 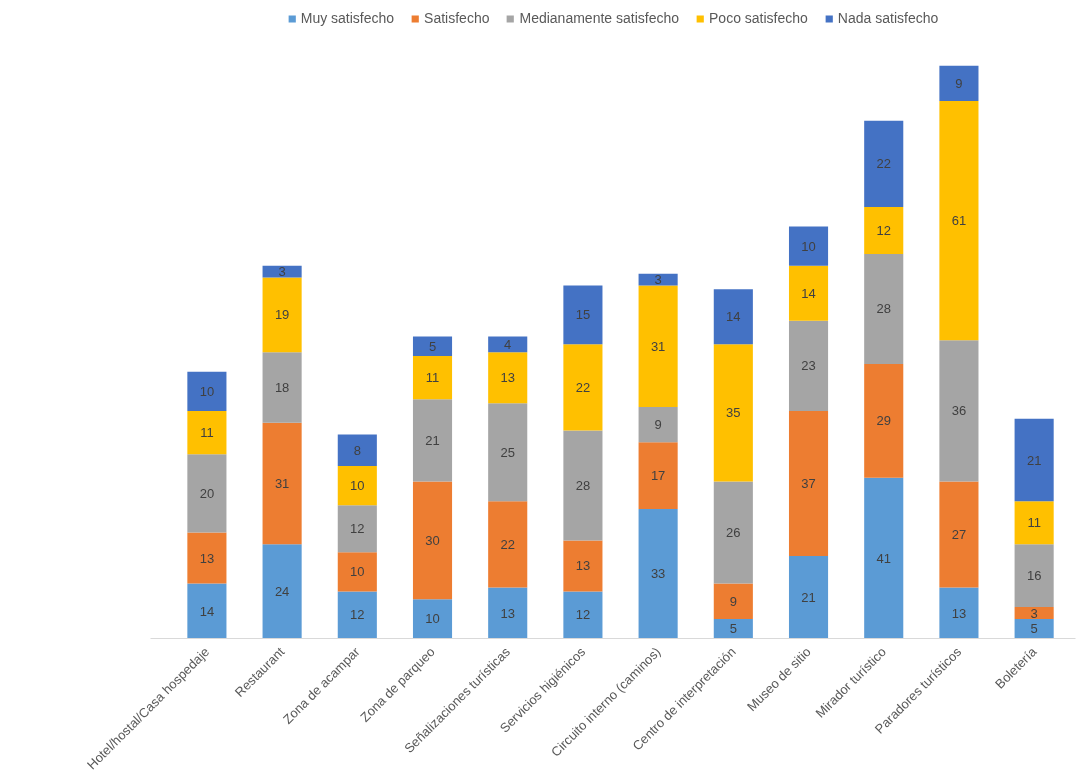 What do you see at coordinates (888, 18) in the screenshot?
I see `legend-label: Nada satisfecho` at bounding box center [888, 18].